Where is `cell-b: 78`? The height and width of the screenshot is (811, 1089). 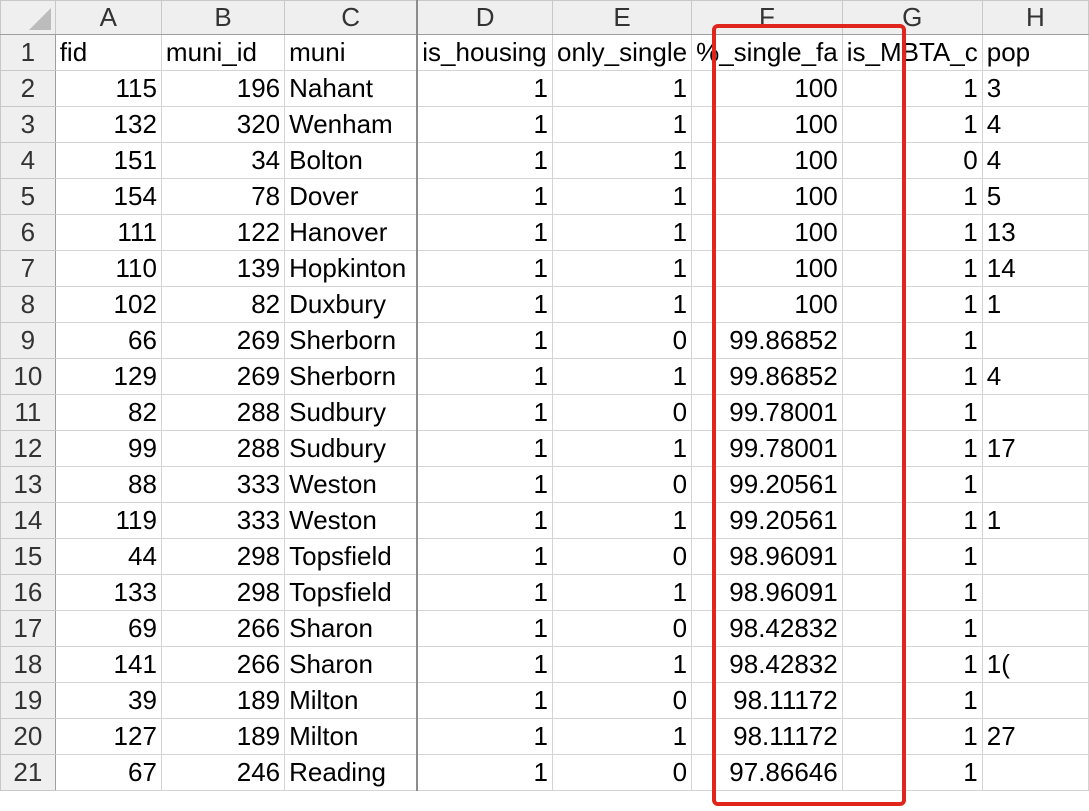
cell-b: 78 is located at coordinates (223, 196).